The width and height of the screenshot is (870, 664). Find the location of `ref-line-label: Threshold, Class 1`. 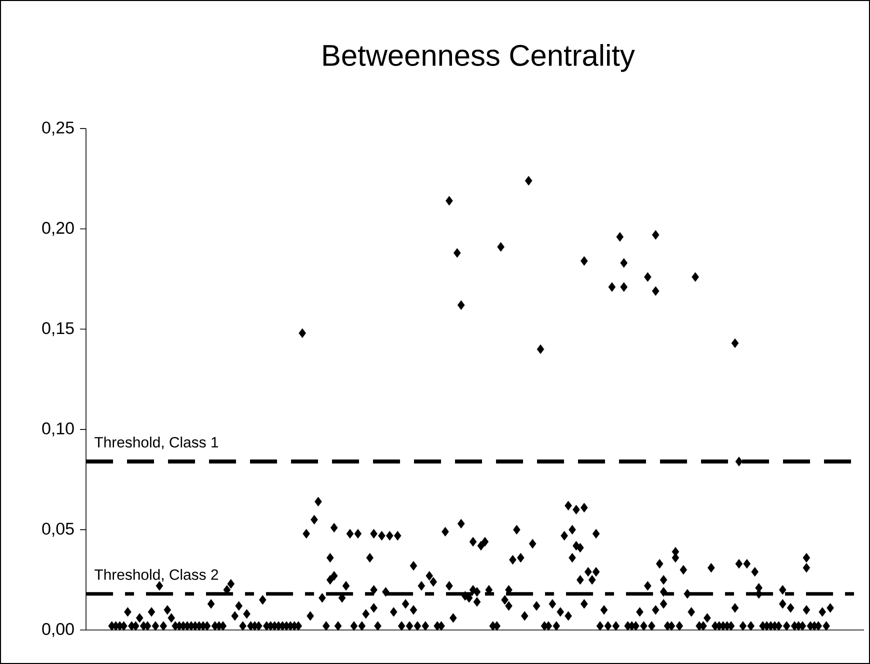

ref-line-label: Threshold, Class 1 is located at coordinates (156, 443).